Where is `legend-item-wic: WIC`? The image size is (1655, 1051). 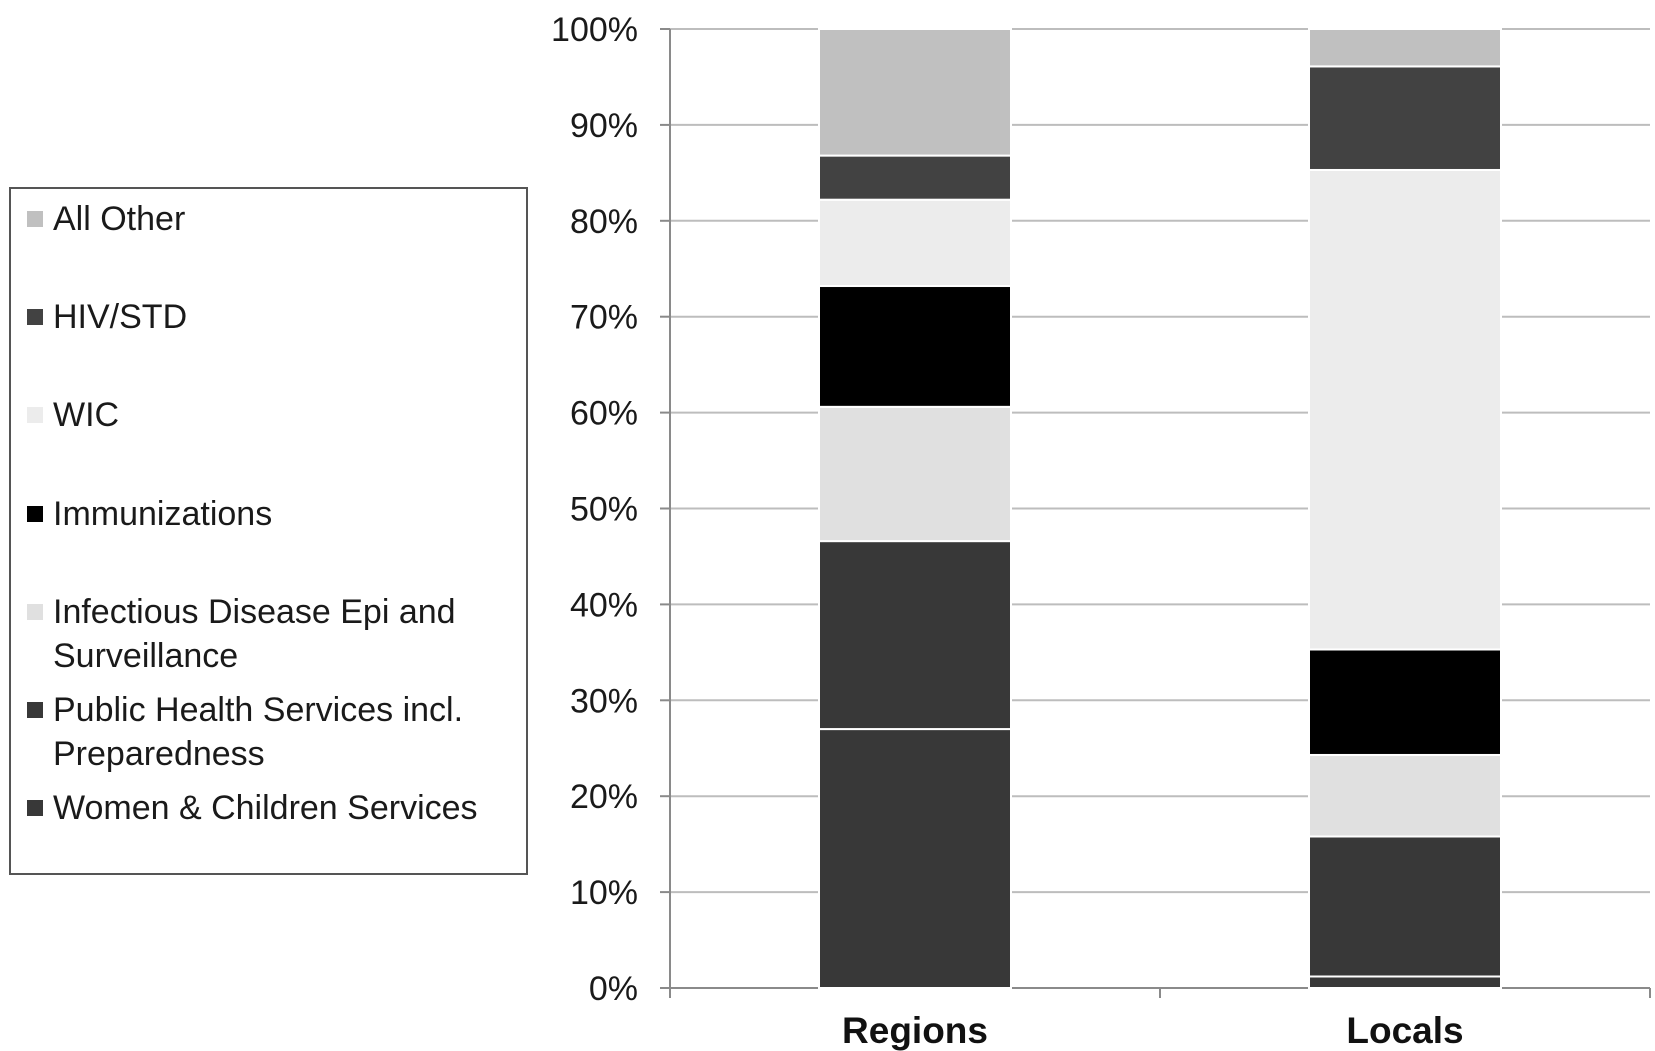
legend-item-wic: WIC is located at coordinates (270, 415).